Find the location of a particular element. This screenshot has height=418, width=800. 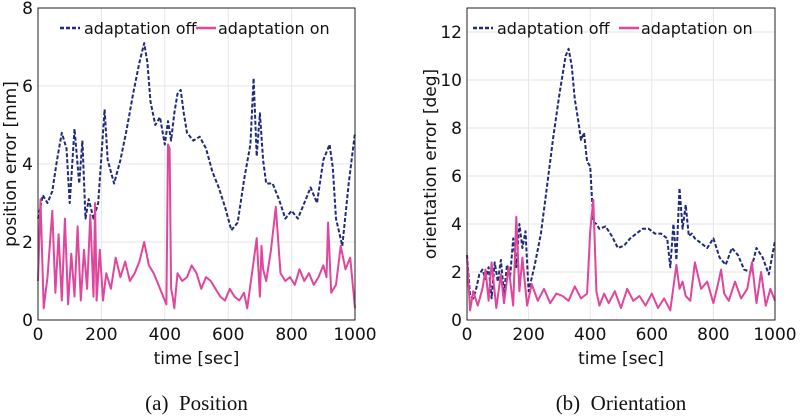

y-tick-label: 12 is located at coordinates (451, 33).